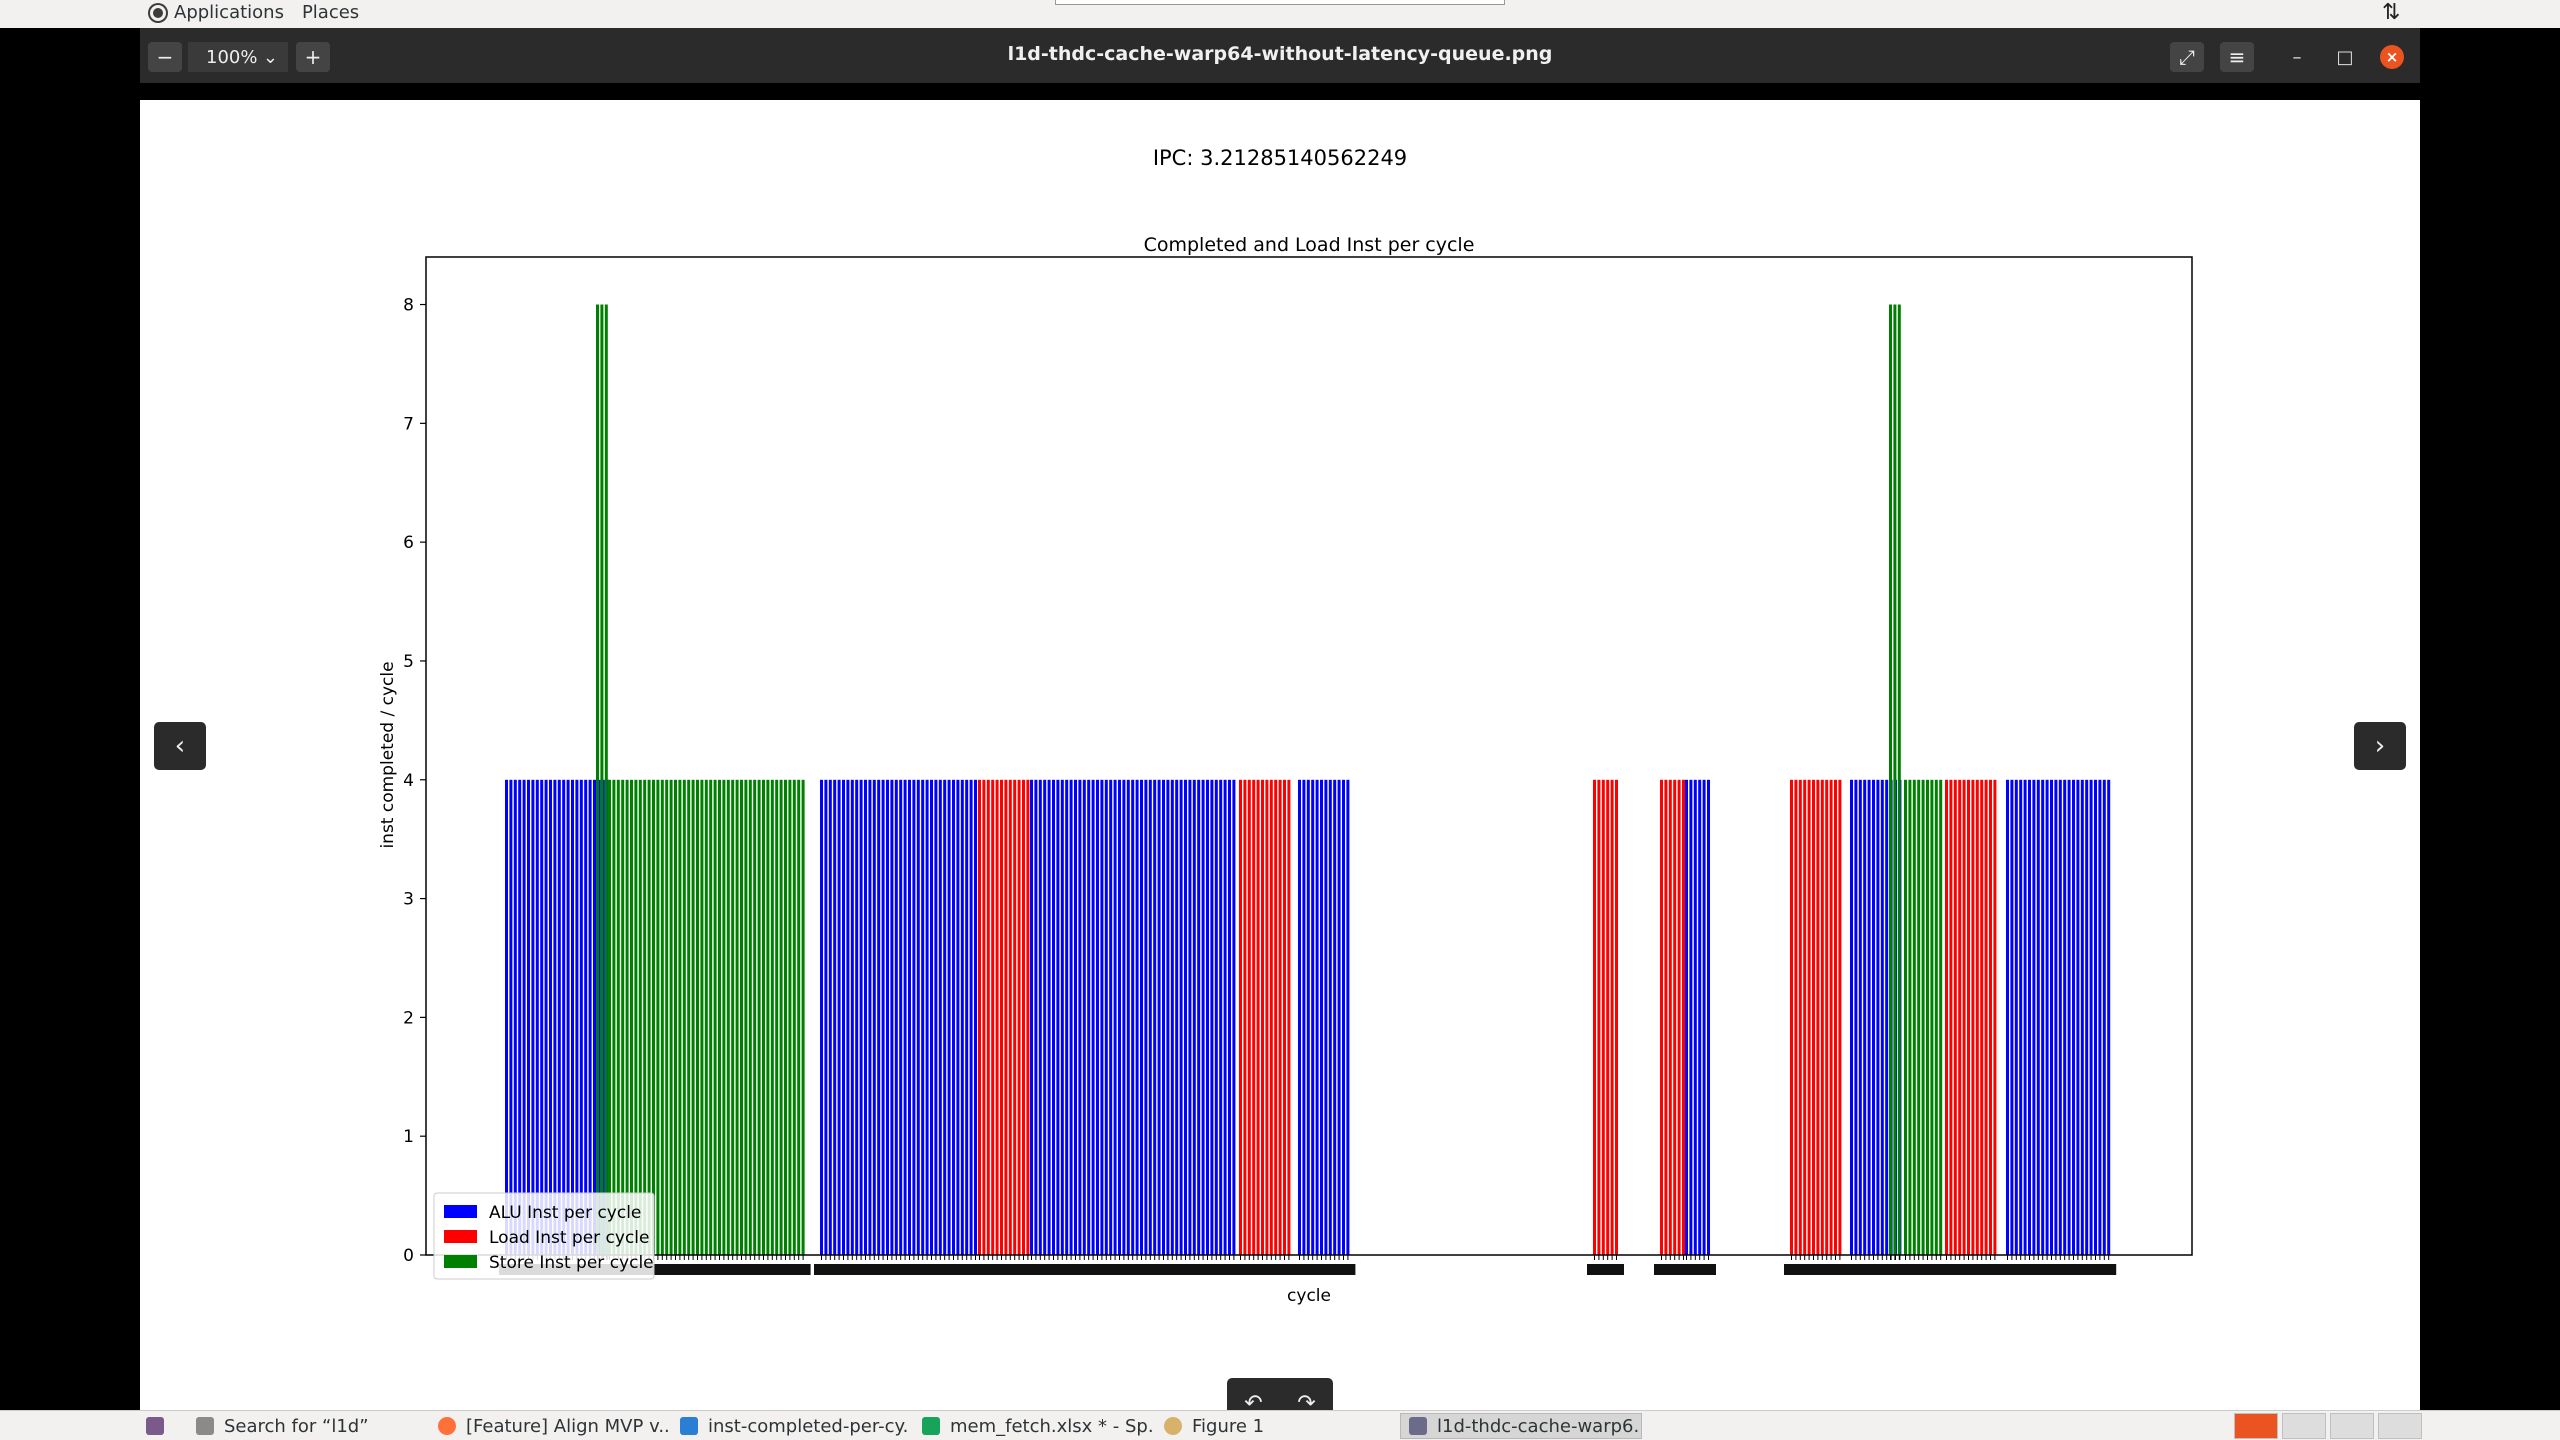 The height and width of the screenshot is (1440, 2560). Describe the element at coordinates (313, 57) in the screenshot. I see `zoom-in-button: +` at that location.